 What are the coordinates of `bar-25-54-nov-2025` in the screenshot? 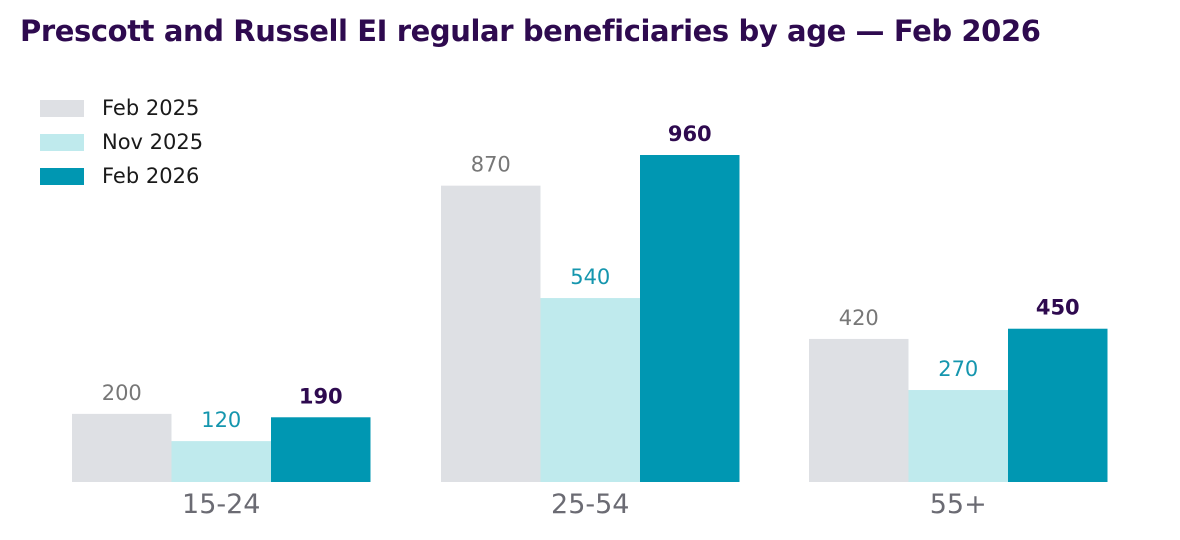 It's located at (590, 390).